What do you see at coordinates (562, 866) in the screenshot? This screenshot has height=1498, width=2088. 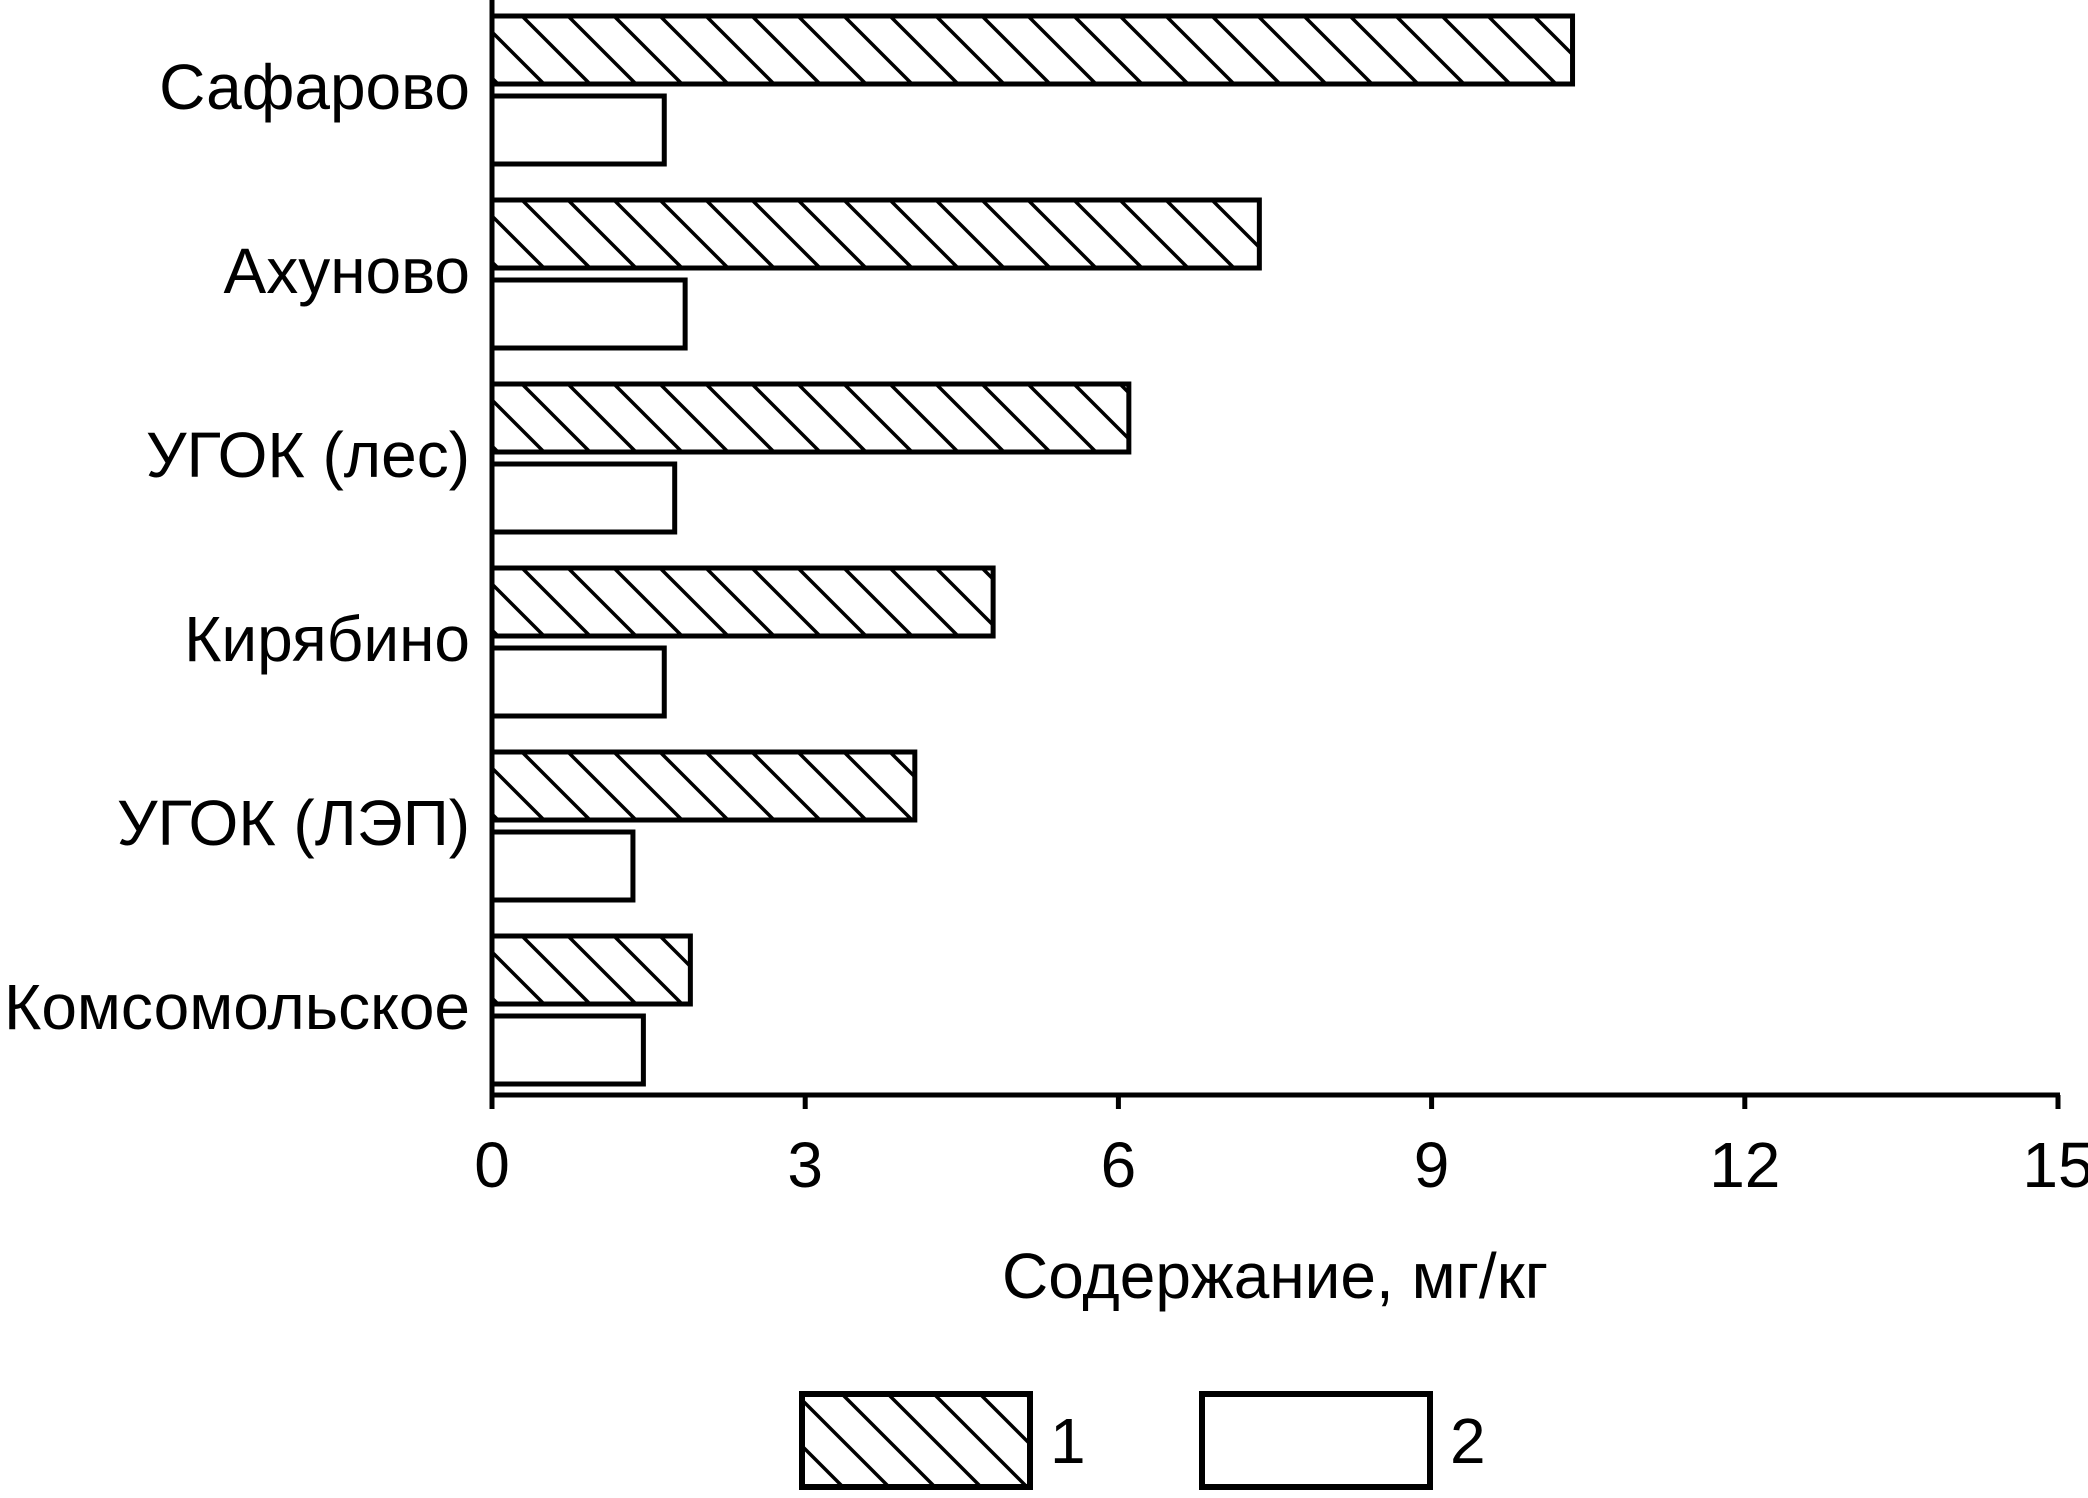 I see `bar-угок-лэп-series-2` at bounding box center [562, 866].